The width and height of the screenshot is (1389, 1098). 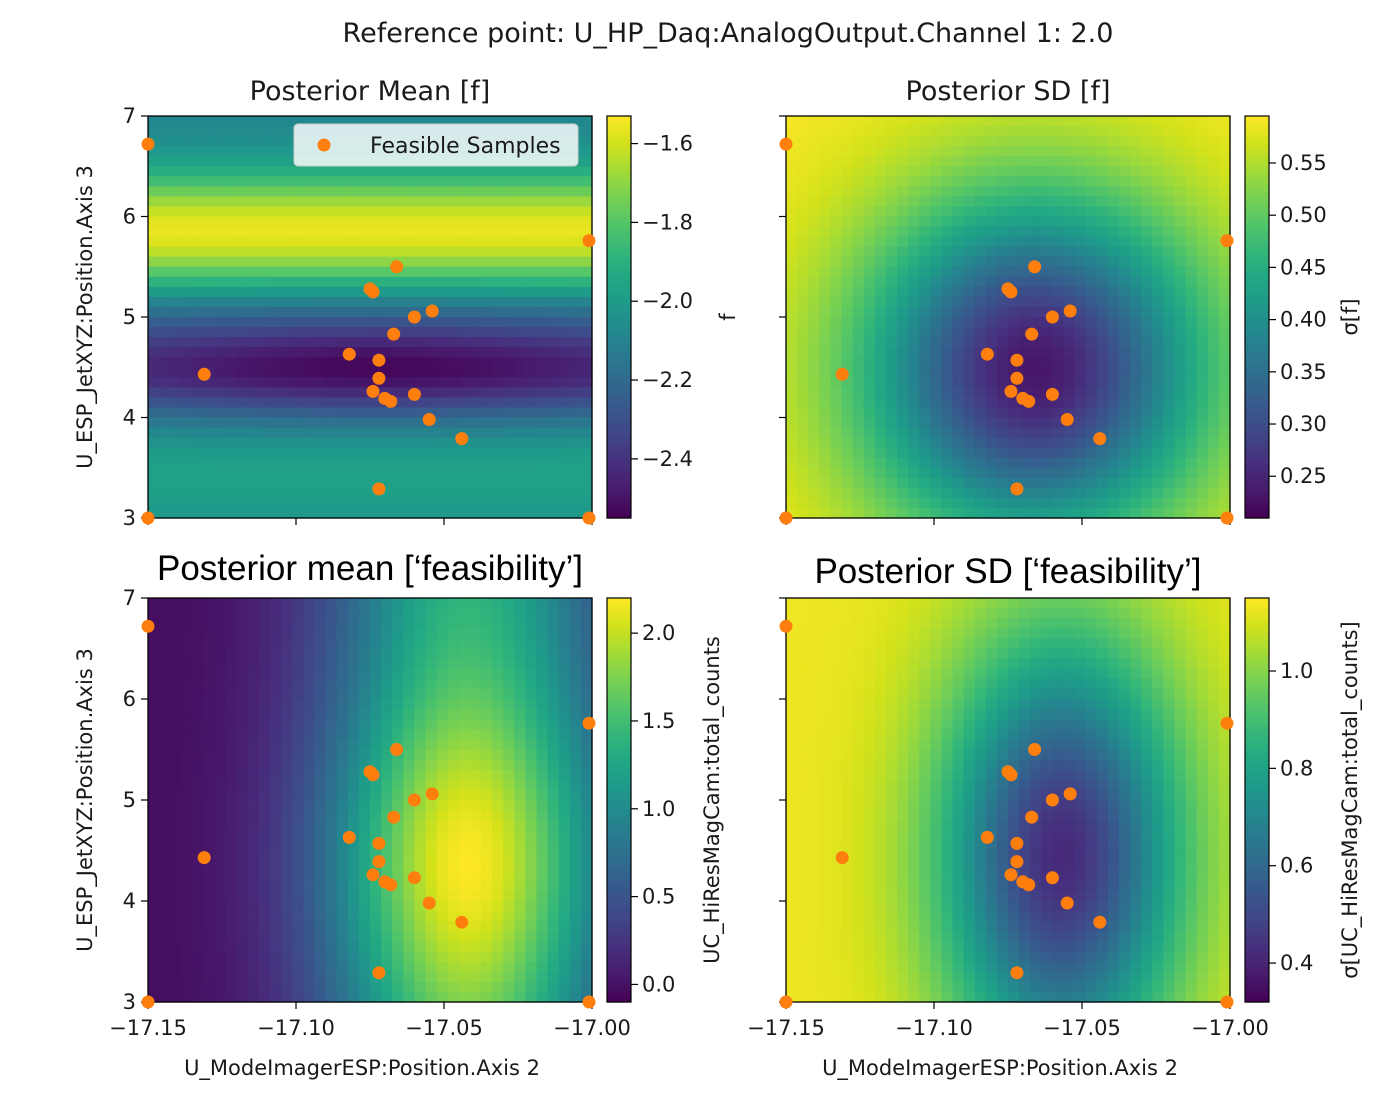 What do you see at coordinates (667, 380) in the screenshot?
I see `colorbar-tick-label: −2.2` at bounding box center [667, 380].